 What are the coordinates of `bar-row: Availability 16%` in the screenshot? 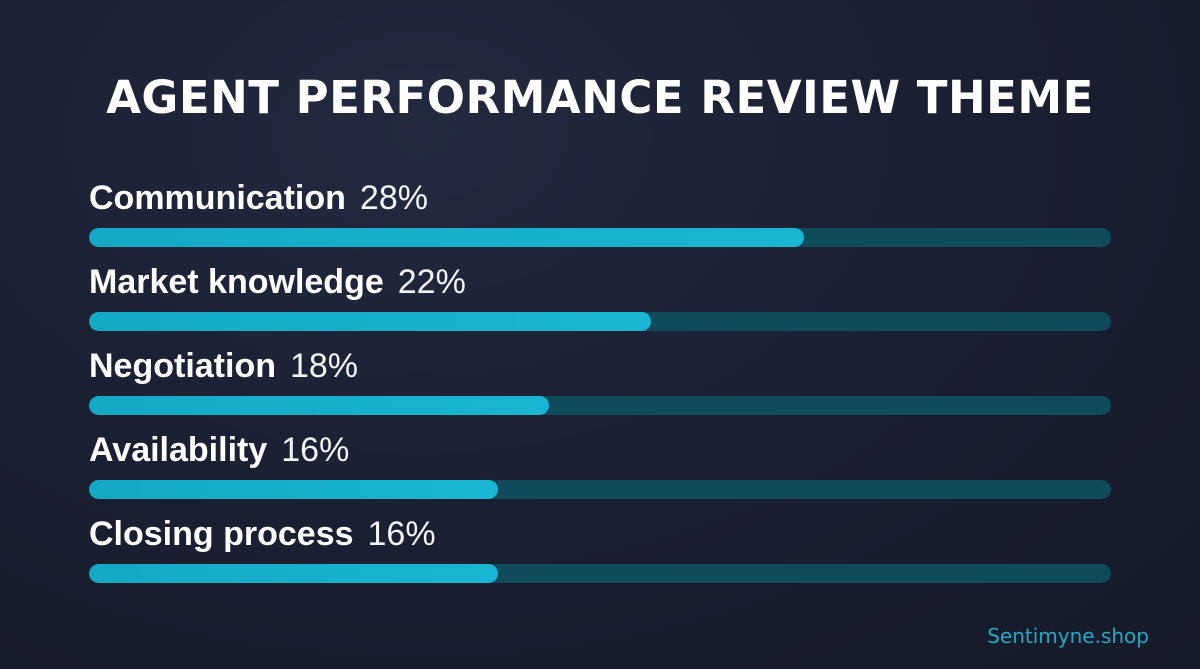 It's located at (600, 463).